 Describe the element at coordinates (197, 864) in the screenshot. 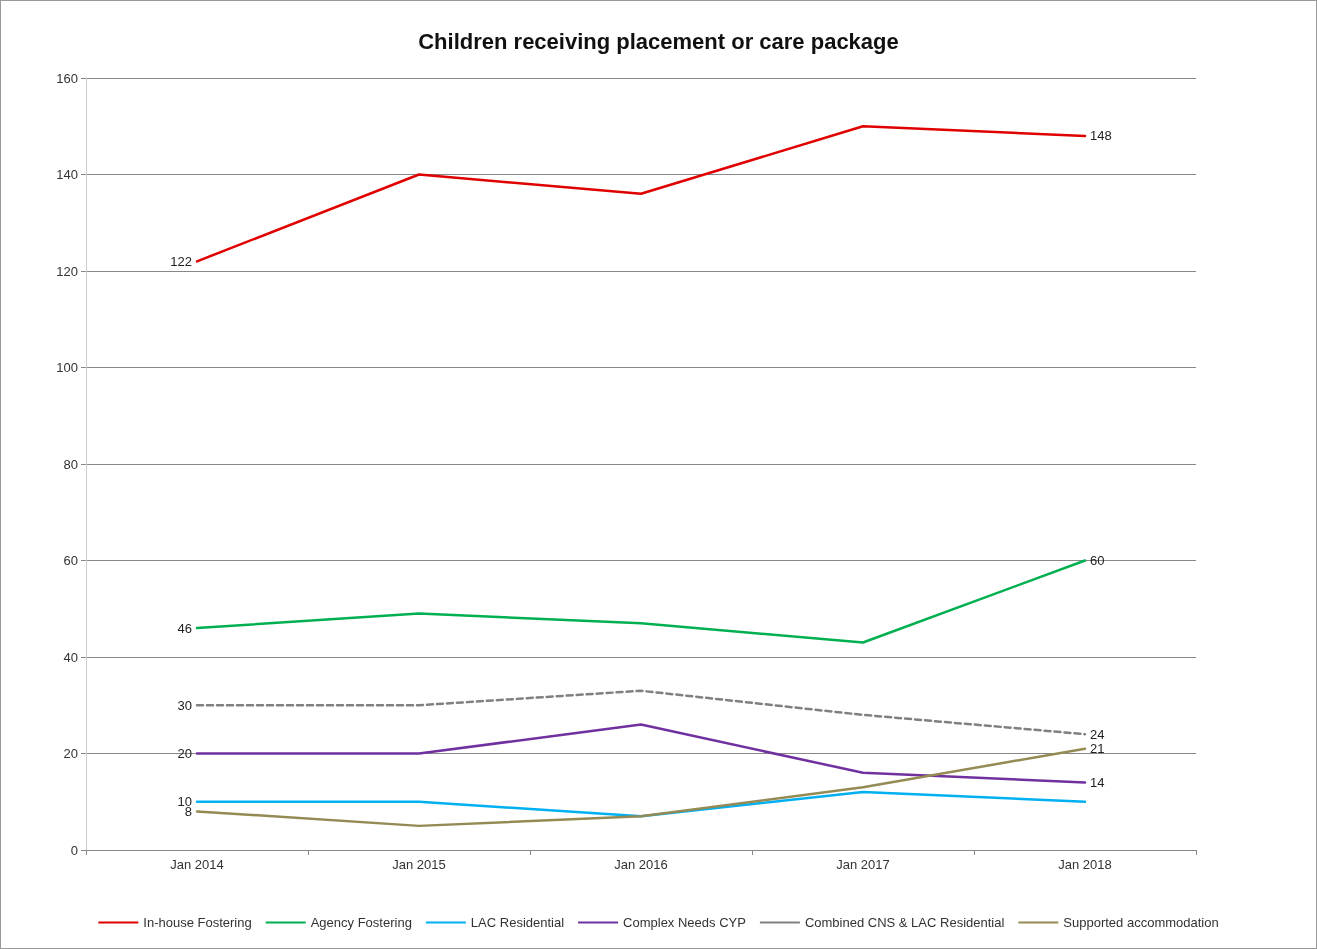

I see `x-tick-label: Jan 2014` at that location.